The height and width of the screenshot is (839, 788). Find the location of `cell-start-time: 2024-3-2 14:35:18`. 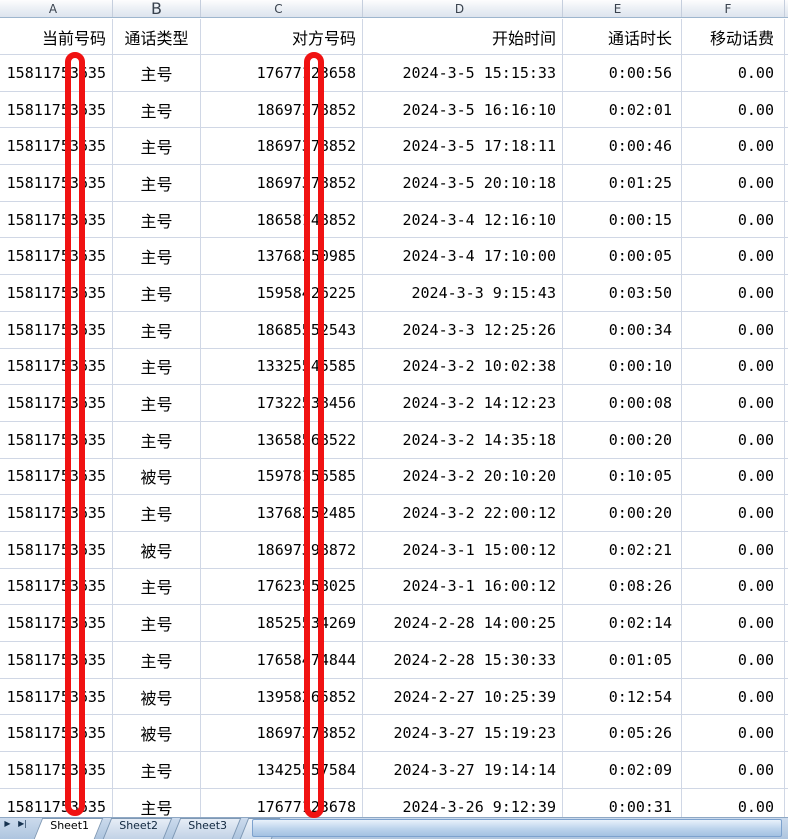

cell-start-time: 2024-3-2 14:35:18 is located at coordinates (463, 440).